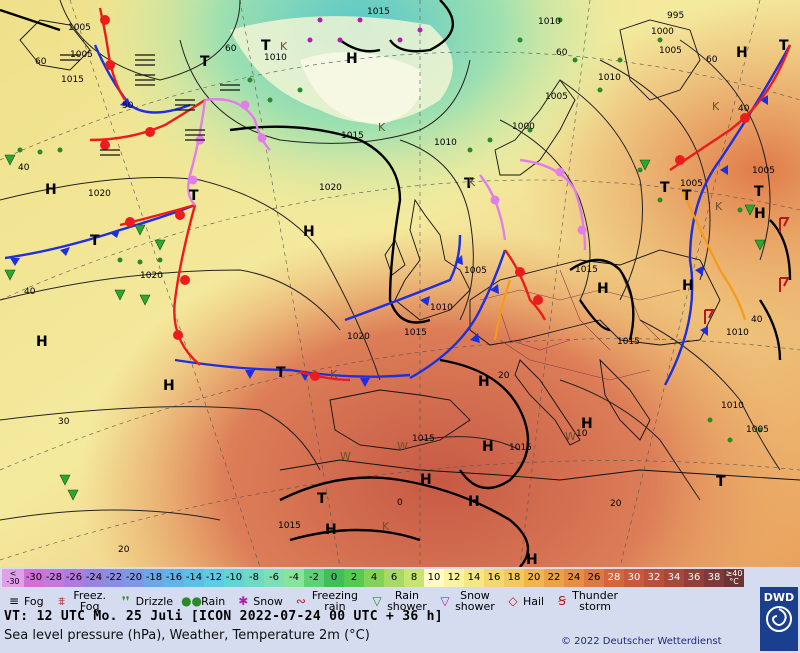  I want to click on legend-drizzle: ❜❜ Drizzle, so click(144, 601).